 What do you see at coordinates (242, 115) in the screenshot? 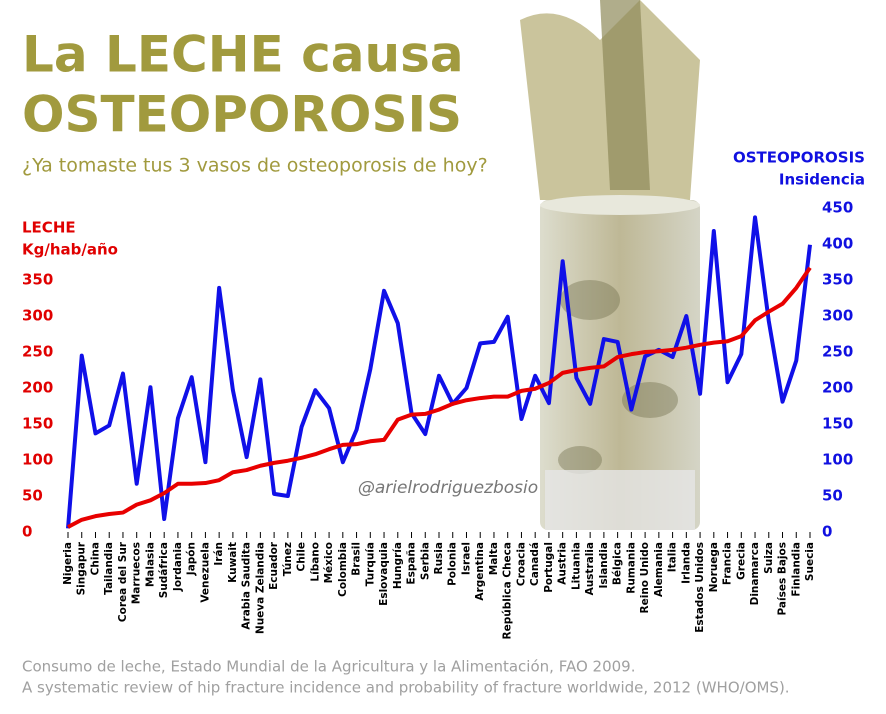
I see `title-line: OSTEOPOROSIS` at bounding box center [242, 115].